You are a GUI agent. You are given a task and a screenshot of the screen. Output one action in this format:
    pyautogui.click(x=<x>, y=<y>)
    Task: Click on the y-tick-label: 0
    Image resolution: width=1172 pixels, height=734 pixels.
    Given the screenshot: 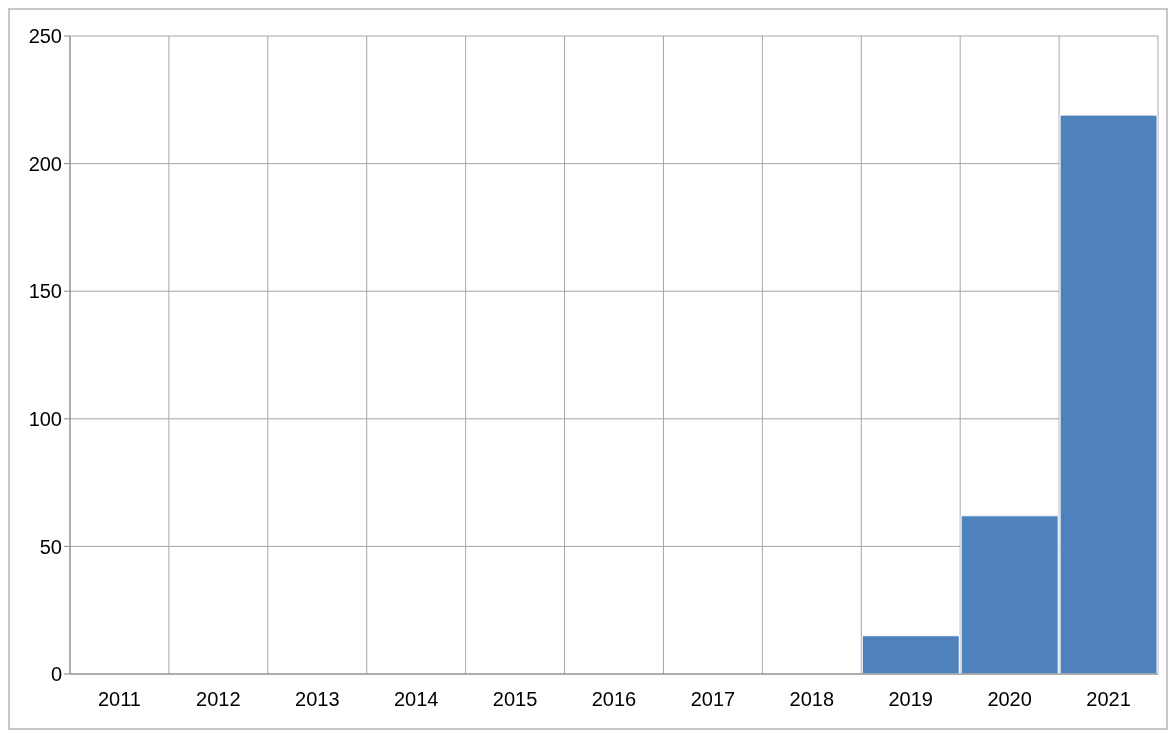 What is the action you would take?
    pyautogui.click(x=56, y=674)
    